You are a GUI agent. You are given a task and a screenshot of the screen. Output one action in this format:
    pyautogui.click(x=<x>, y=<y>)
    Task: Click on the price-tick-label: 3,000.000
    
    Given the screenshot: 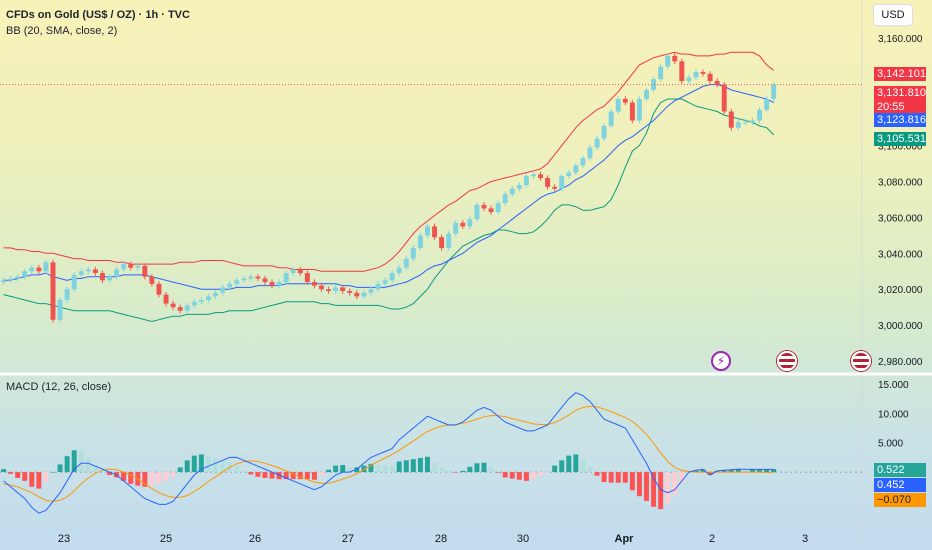 What is the action you would take?
    pyautogui.click(x=900, y=326)
    